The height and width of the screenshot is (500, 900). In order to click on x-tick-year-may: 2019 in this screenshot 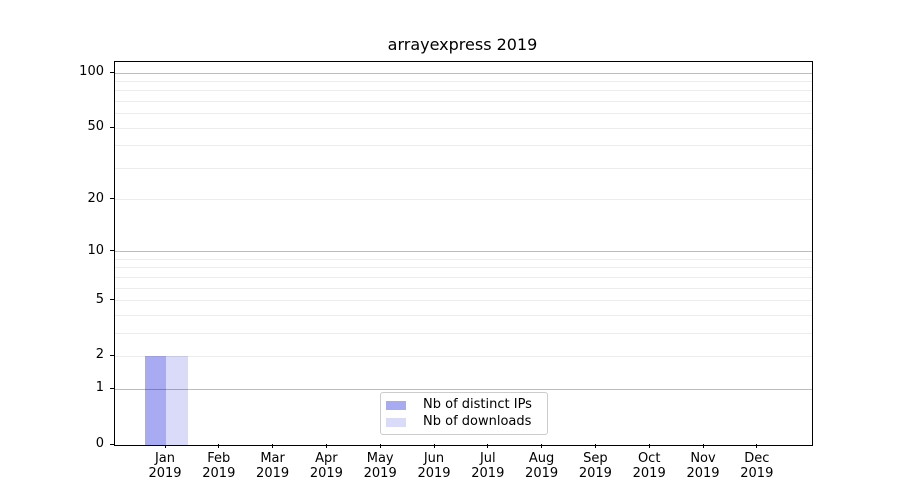, I will do `click(380, 473)`.